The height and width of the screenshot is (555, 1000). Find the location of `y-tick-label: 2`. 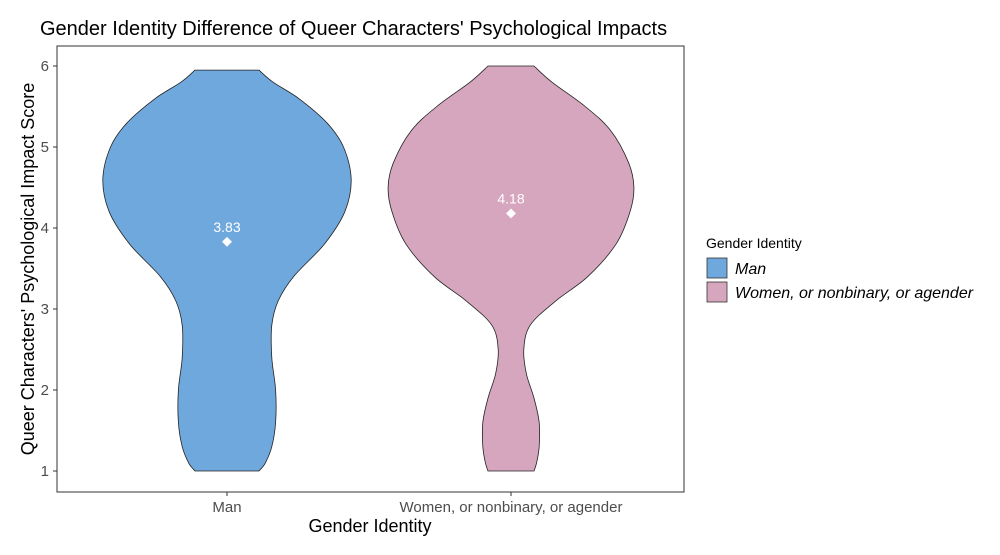

y-tick-label: 2 is located at coordinates (45, 390).